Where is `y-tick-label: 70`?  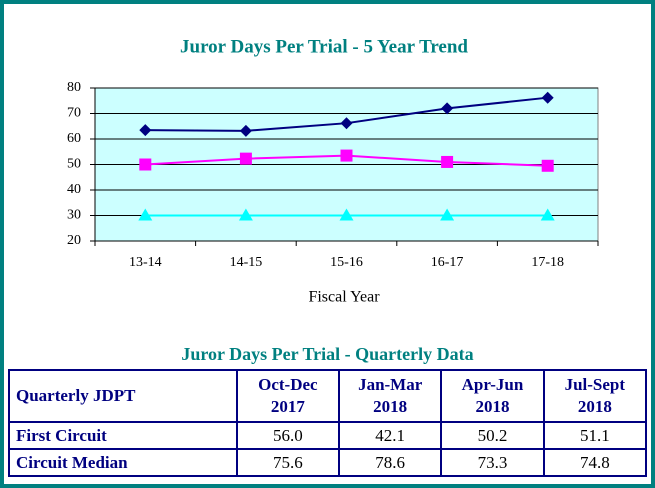
y-tick-label: 70 is located at coordinates (74, 113).